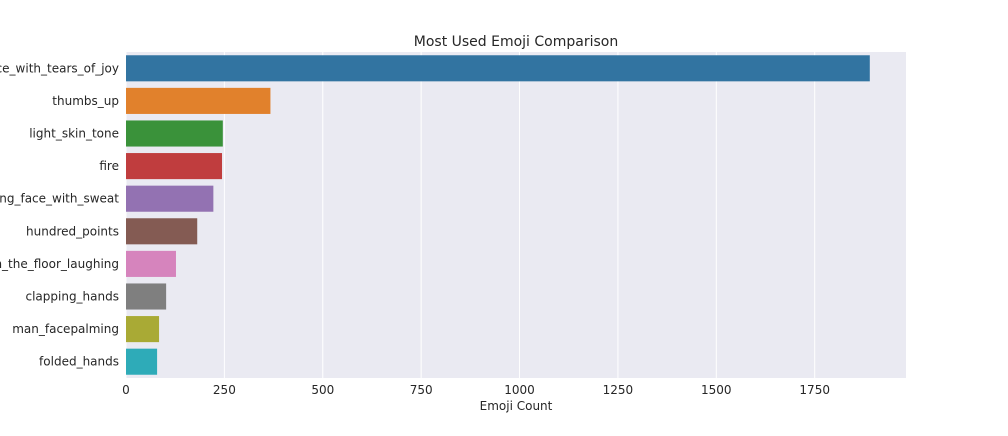 The height and width of the screenshot is (436, 1008). I want to click on y-tick-label: light_skin_tone, so click(74, 134).